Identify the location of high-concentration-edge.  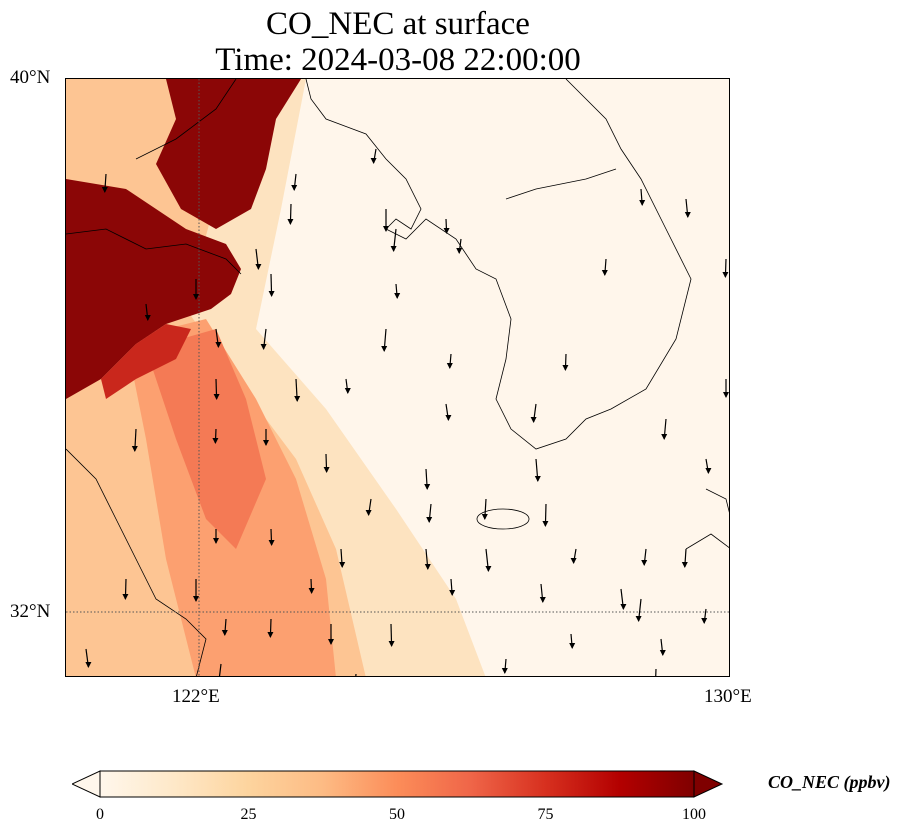
(146, 361).